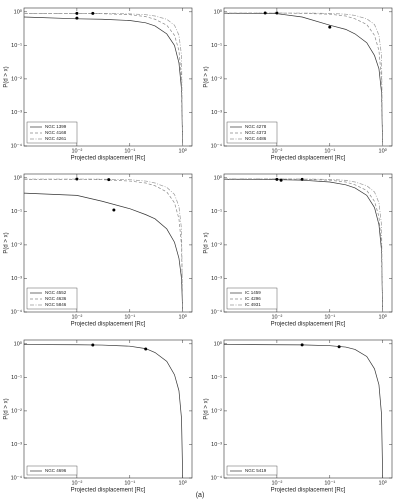 The height and width of the screenshot is (501, 400). Describe the element at coordinates (256, 470) in the screenshot. I see `legend-label: NGC 5419` at that location.